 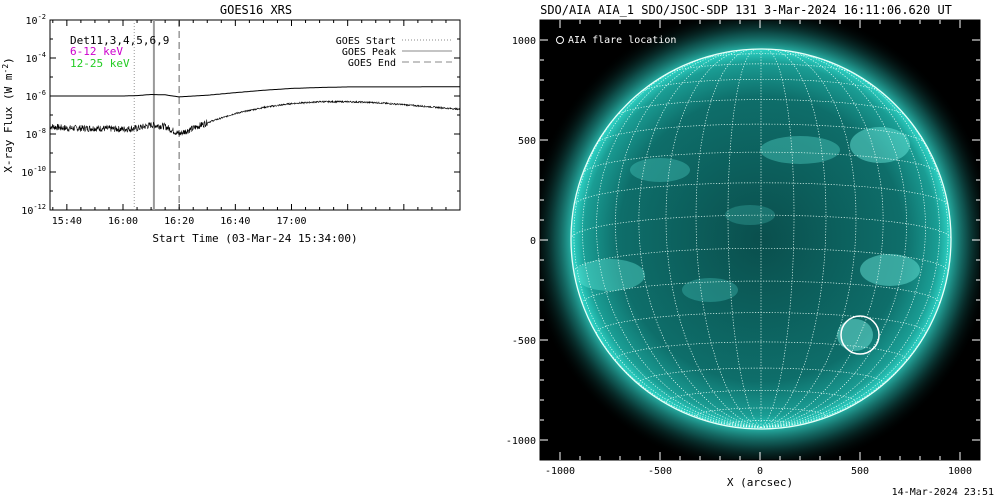 I want to click on aia-x-tick-label: 500, so click(x=860, y=471).